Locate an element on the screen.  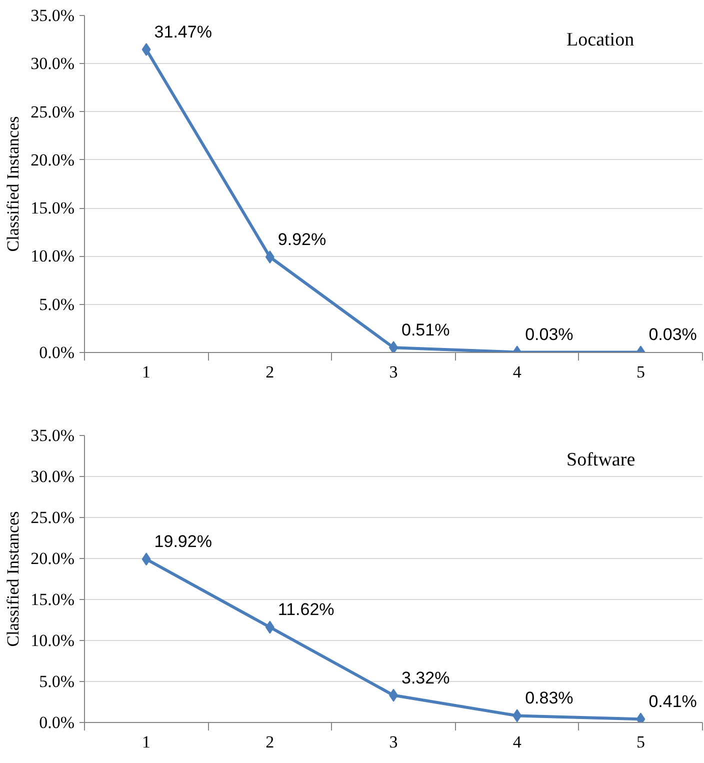
data-label: 31.47% is located at coordinates (183, 32).